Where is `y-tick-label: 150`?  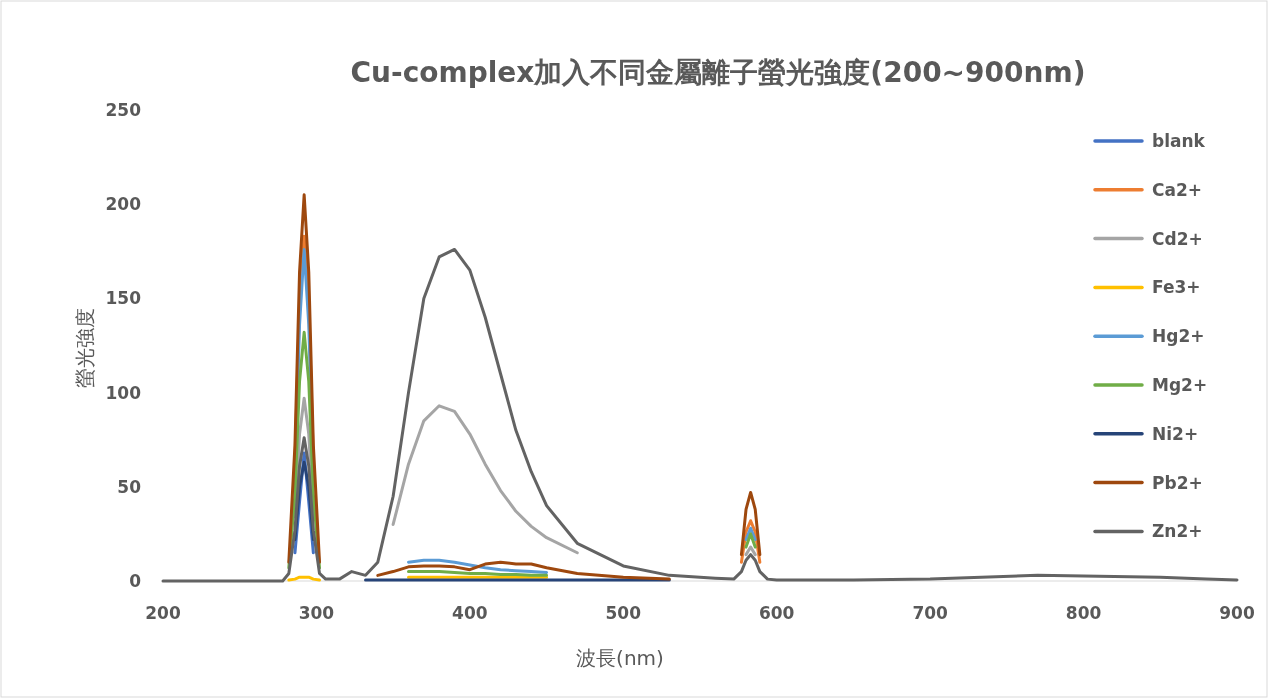
y-tick-label: 150 is located at coordinates (123, 298).